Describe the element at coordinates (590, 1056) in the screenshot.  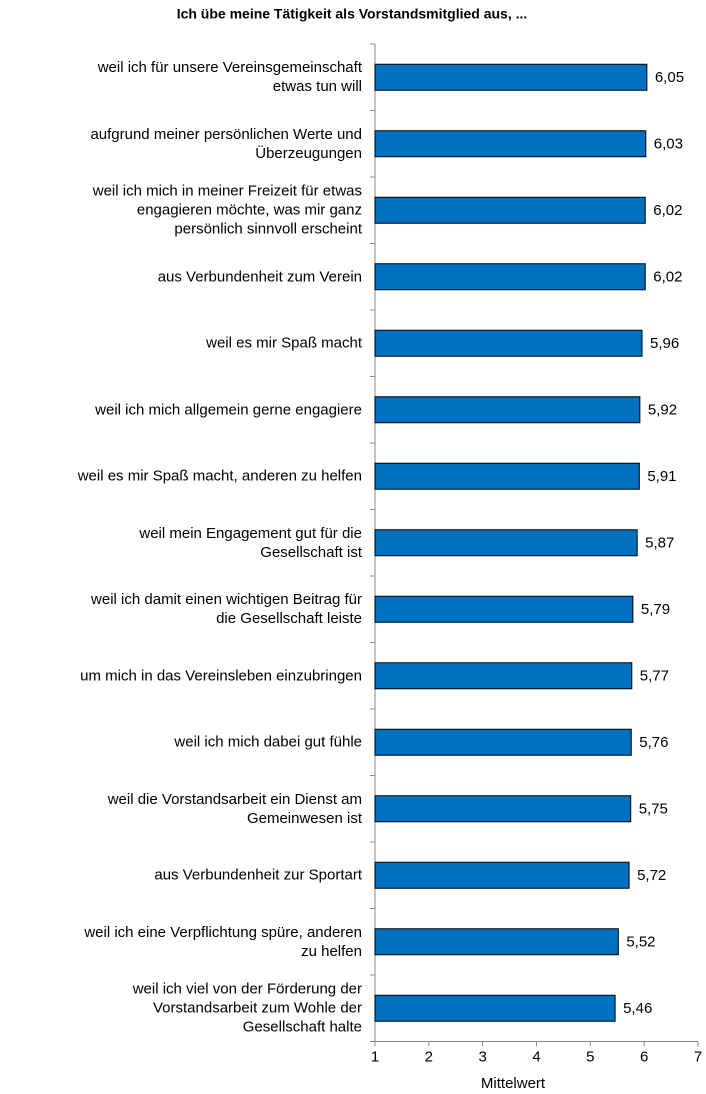
I see `x-tick-label: 5` at that location.